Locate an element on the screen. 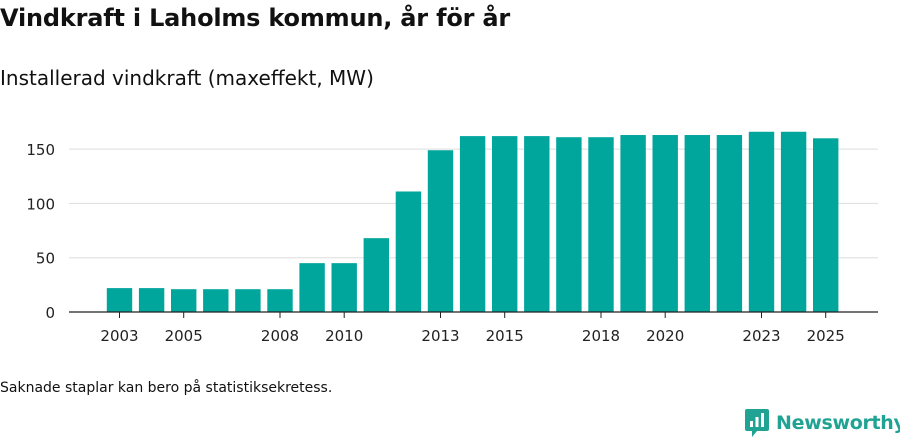 The image size is (900, 440). x-tick-label: 2020 is located at coordinates (665, 336).